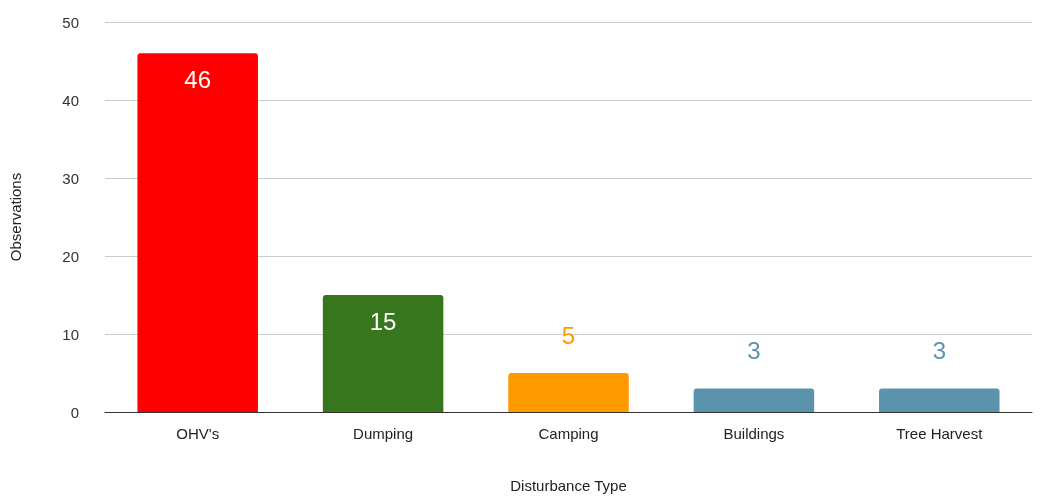  I want to click on x-tick-label: Camping, so click(568, 433).